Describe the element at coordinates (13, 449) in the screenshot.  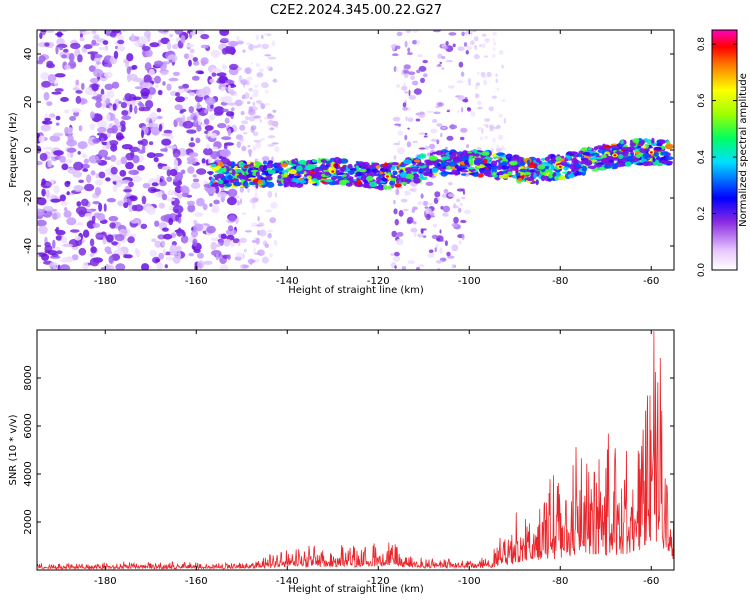
I see `snr-y-axis-label: SNR (10 * v/v)` at that location.